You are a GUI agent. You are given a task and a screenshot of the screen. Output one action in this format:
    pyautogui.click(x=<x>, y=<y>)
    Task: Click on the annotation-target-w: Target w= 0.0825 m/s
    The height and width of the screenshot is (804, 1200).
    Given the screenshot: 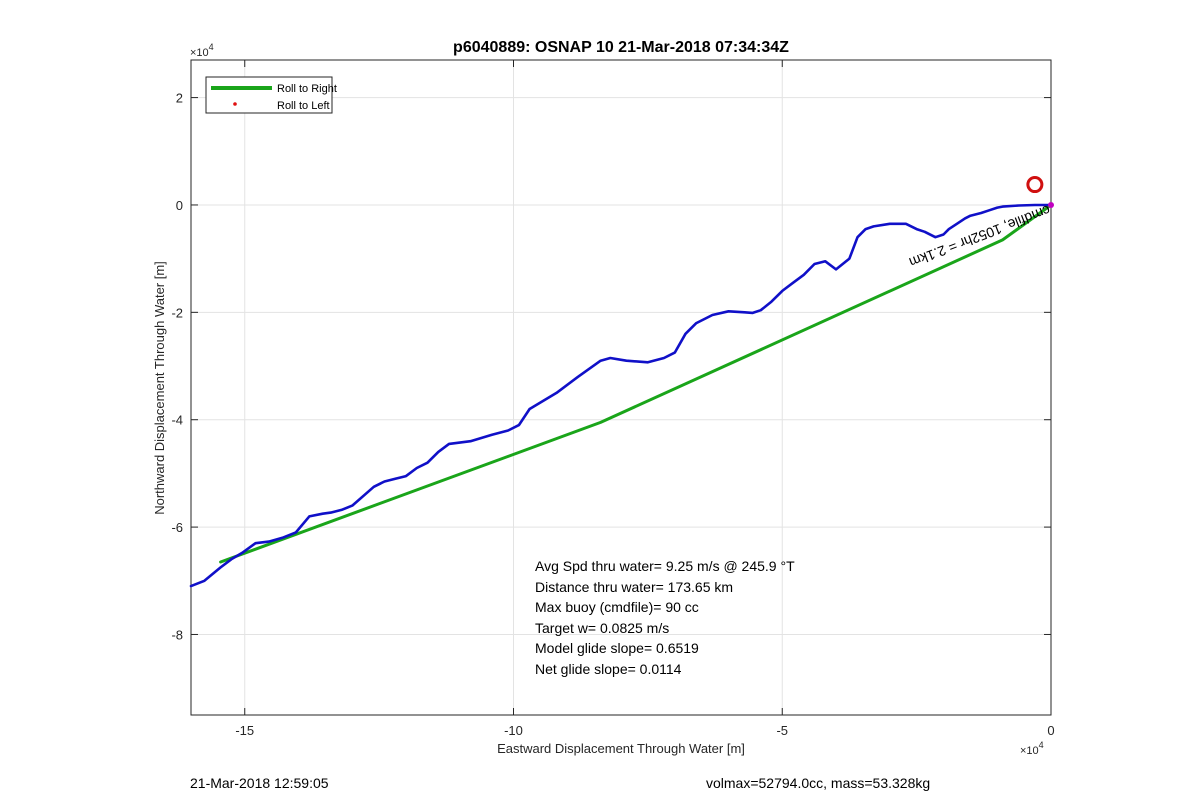 What is the action you would take?
    pyautogui.click(x=602, y=628)
    